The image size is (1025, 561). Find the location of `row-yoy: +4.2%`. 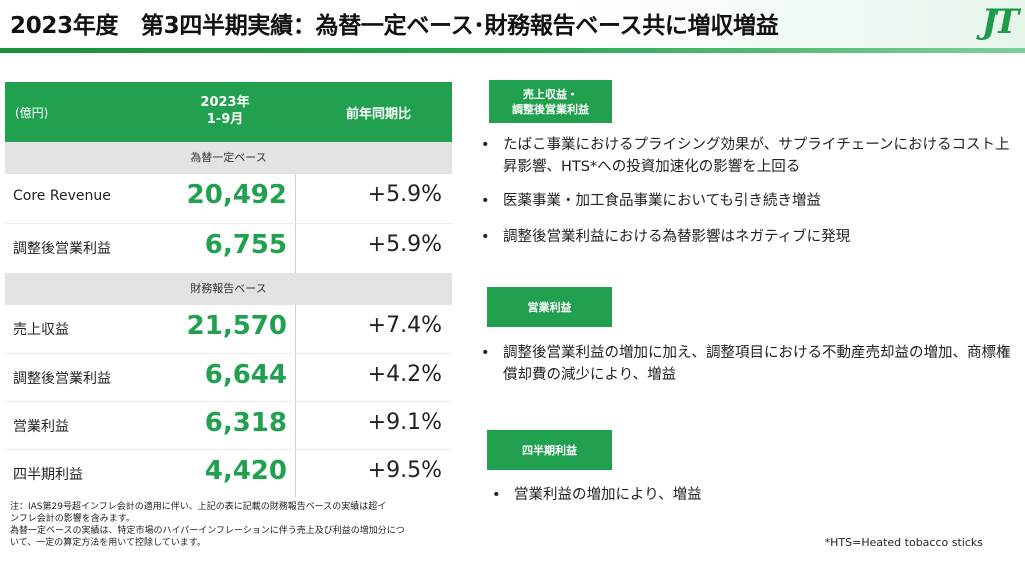

row-yoy: +4.2% is located at coordinates (404, 374).